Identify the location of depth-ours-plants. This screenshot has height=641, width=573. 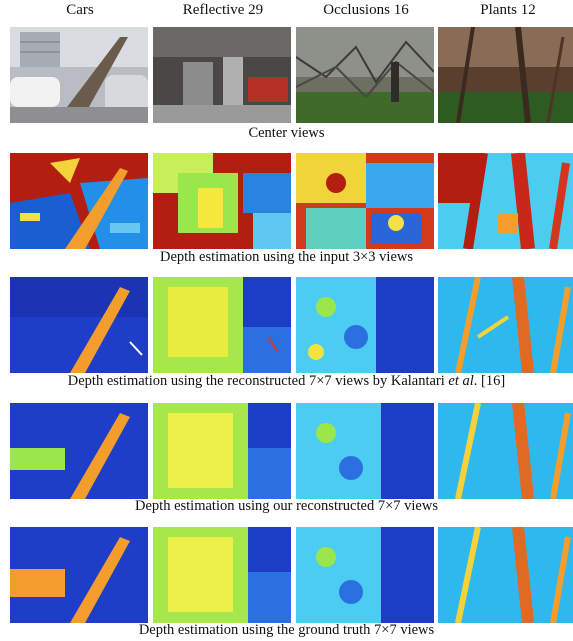
(505, 451).